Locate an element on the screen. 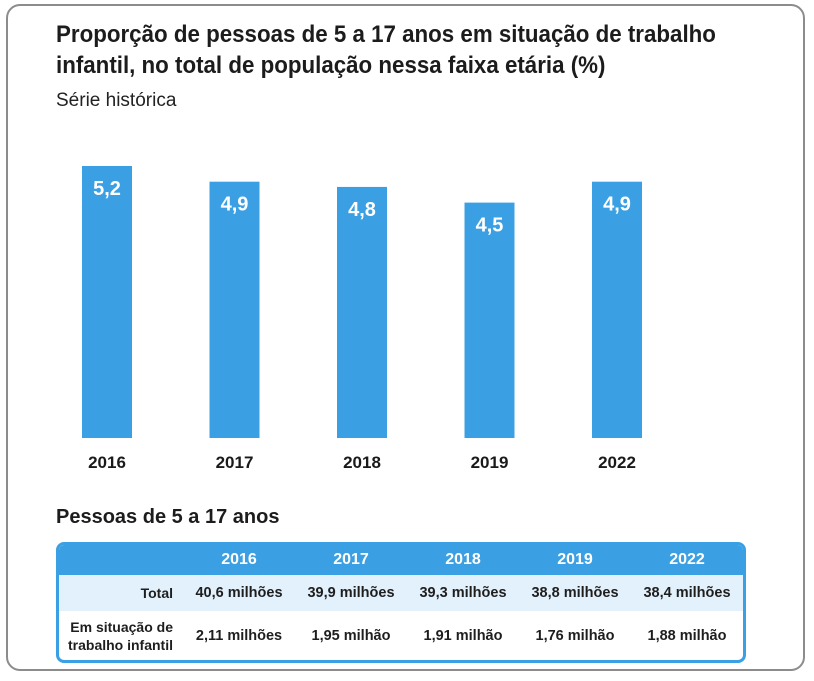 This screenshot has height=681, width=814. header-cell is located at coordinates (121, 560).